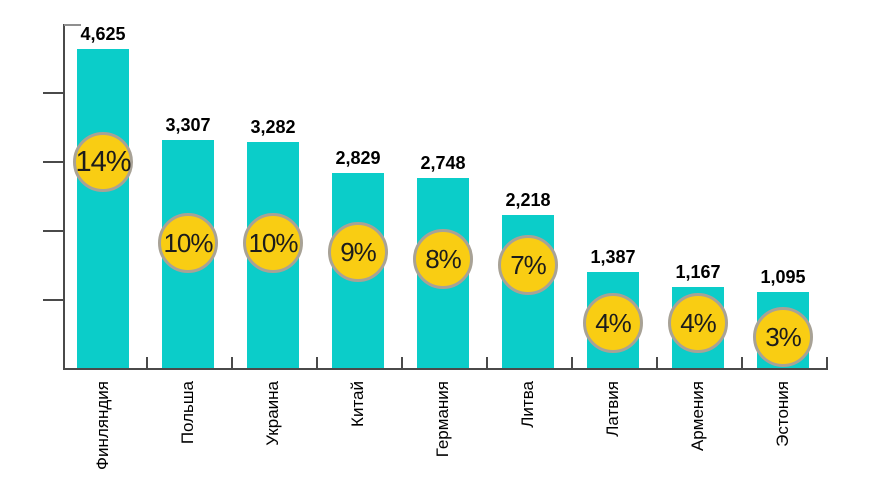  What do you see at coordinates (698, 272) in the screenshot?
I see `bar-value-label-7: 1,167` at bounding box center [698, 272].